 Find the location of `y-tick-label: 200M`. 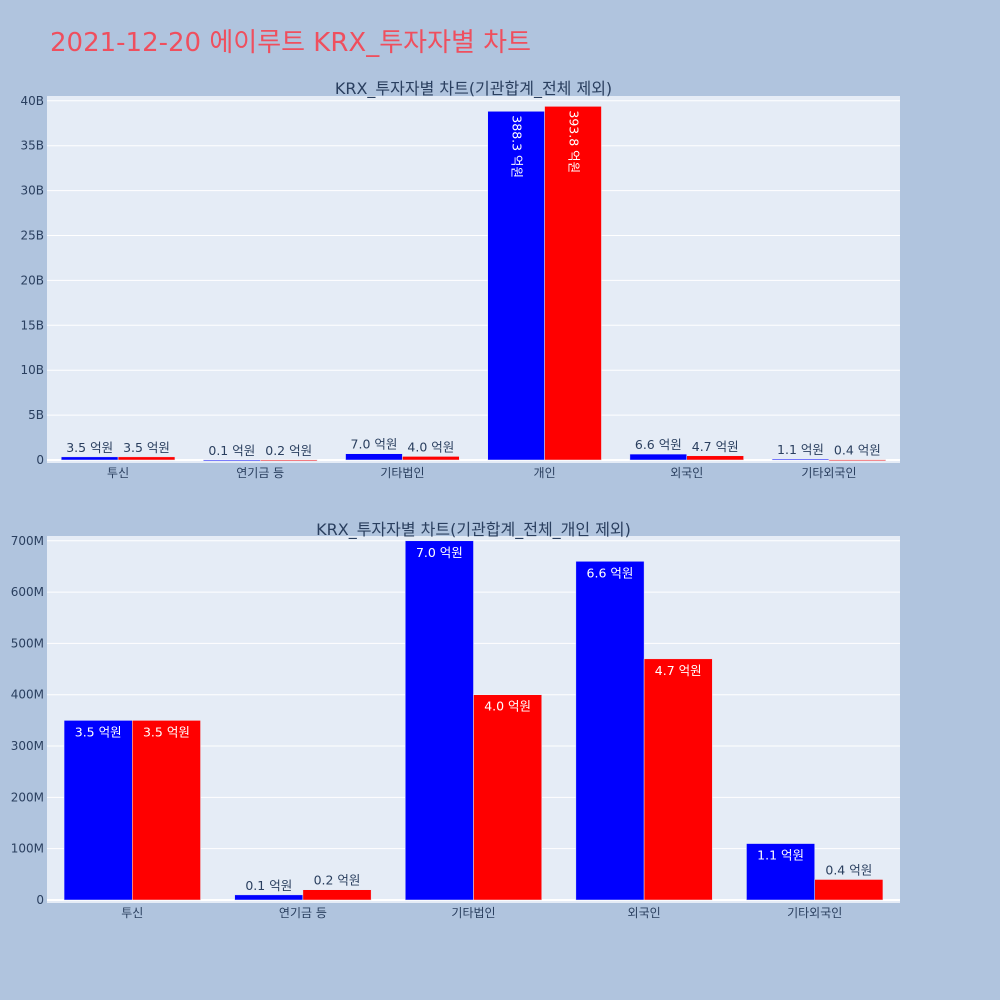

y-tick-label: 200M is located at coordinates (27, 797).